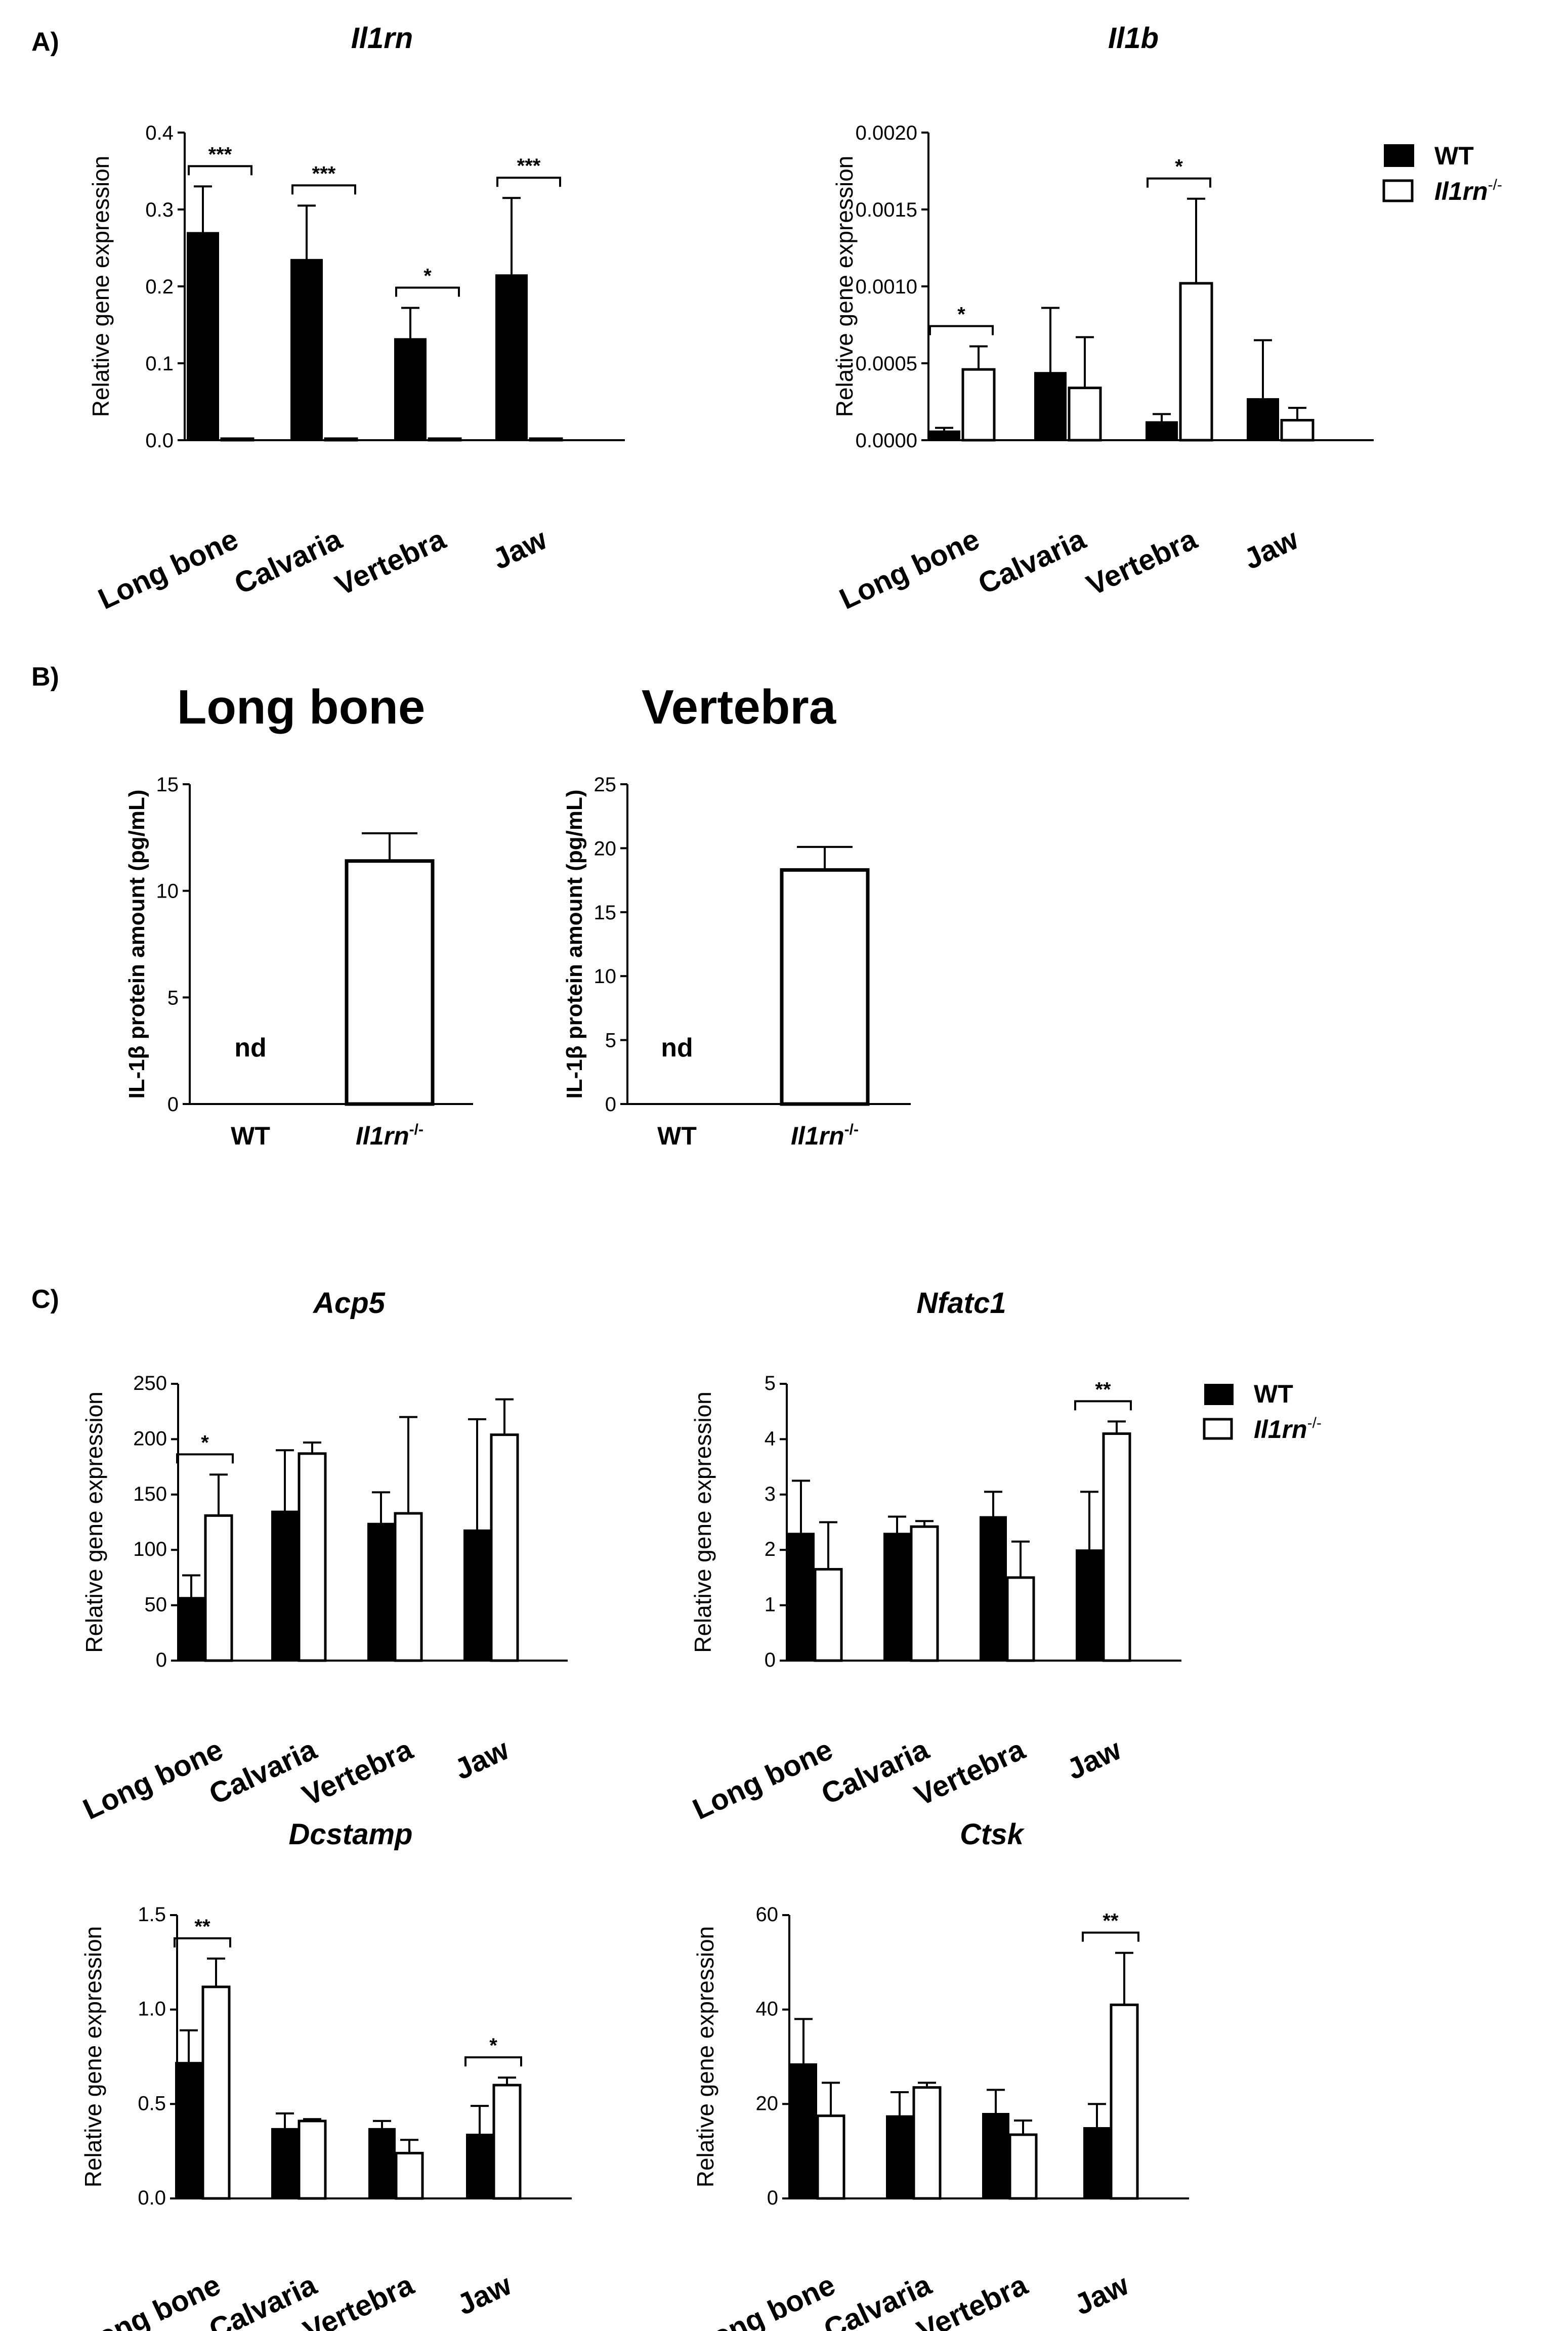  I want to click on y-tick-label: 2, so click(770, 1549).